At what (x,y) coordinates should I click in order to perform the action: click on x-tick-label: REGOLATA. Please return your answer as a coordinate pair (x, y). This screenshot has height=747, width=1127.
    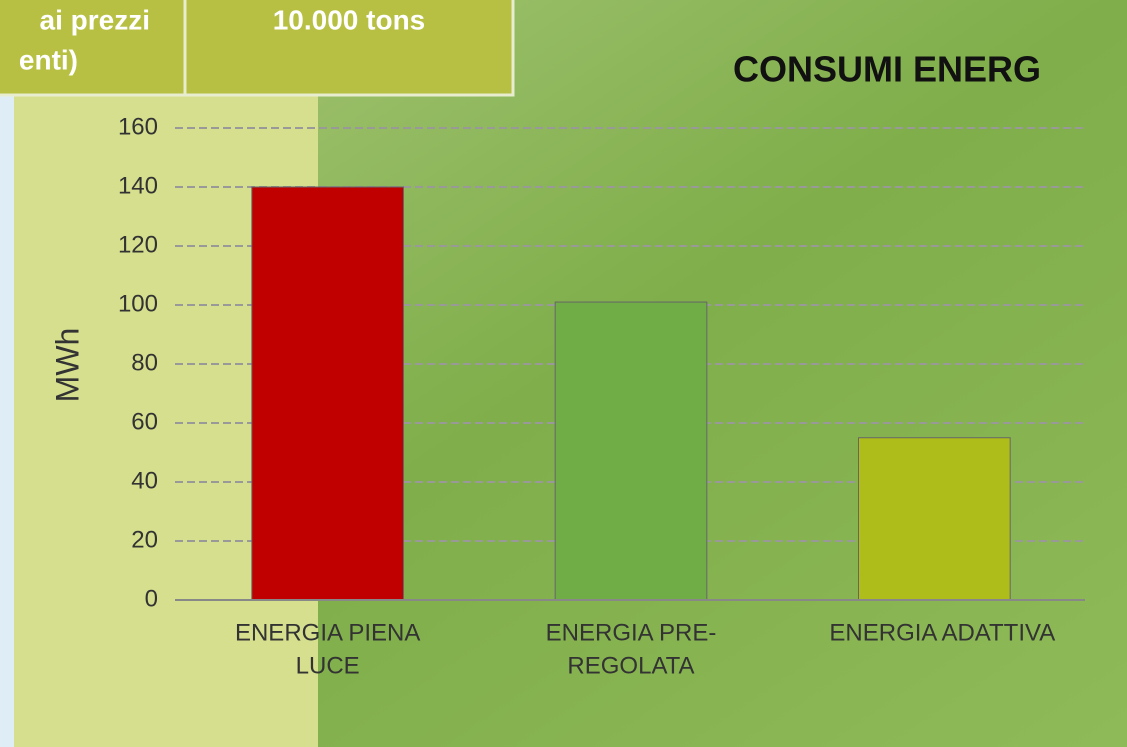
    Looking at the image, I should click on (630, 665).